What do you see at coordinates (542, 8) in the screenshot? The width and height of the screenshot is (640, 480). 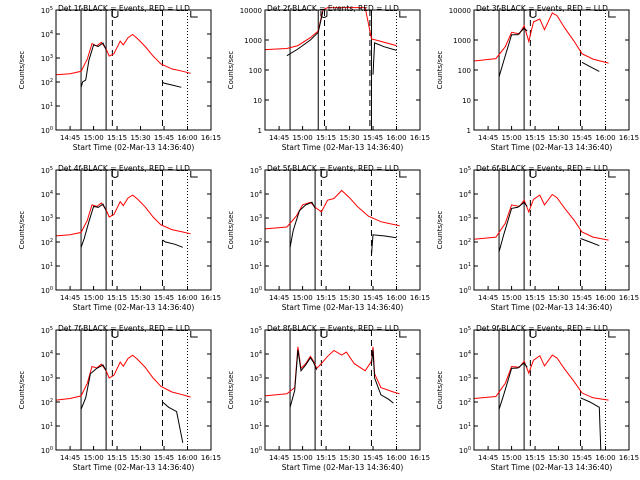 I see `panel-title: Det 3f-BLACK = Events, RED = LLD` at bounding box center [542, 8].